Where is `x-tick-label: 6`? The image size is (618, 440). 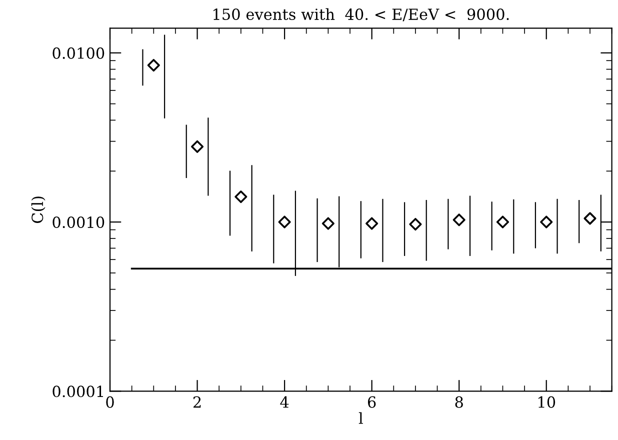
x-tick-label: 6 is located at coordinates (372, 402).